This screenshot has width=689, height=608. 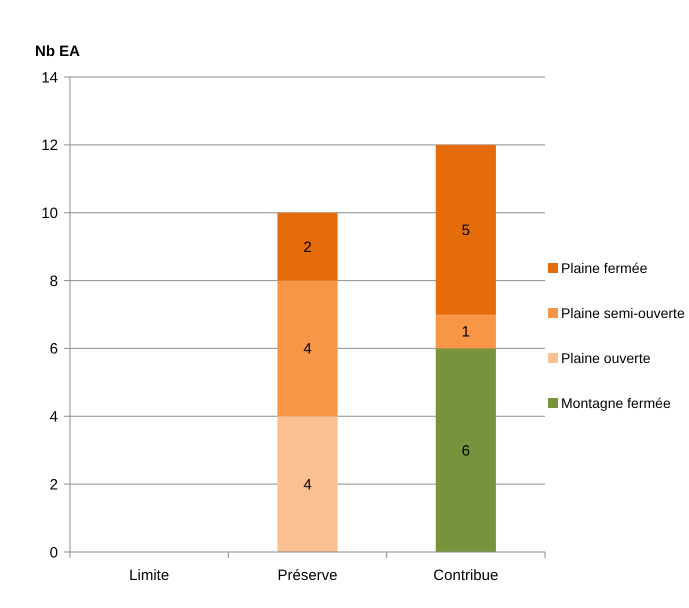 What do you see at coordinates (465, 575) in the screenshot?
I see `x-tick-label: Contribue` at bounding box center [465, 575].